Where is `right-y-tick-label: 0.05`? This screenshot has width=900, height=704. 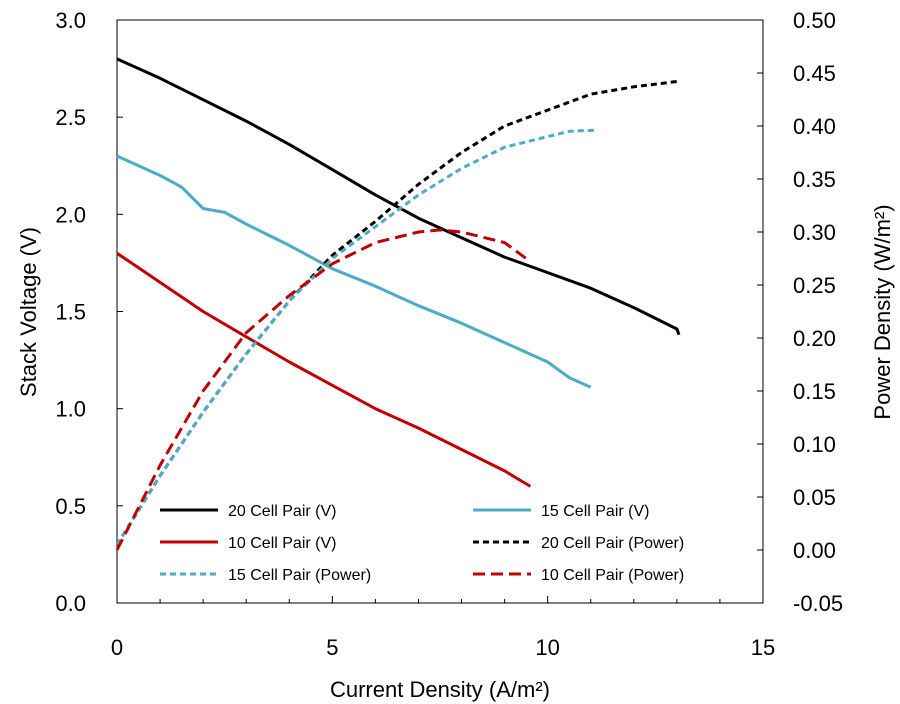
right-y-tick-label: 0.05 is located at coordinates (814, 497).